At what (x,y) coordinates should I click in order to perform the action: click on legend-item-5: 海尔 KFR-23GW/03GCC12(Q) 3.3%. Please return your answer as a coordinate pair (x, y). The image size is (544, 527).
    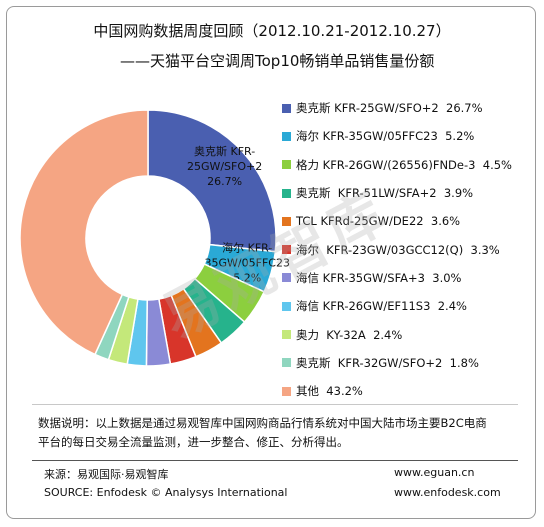
    Looking at the image, I should click on (411, 249).